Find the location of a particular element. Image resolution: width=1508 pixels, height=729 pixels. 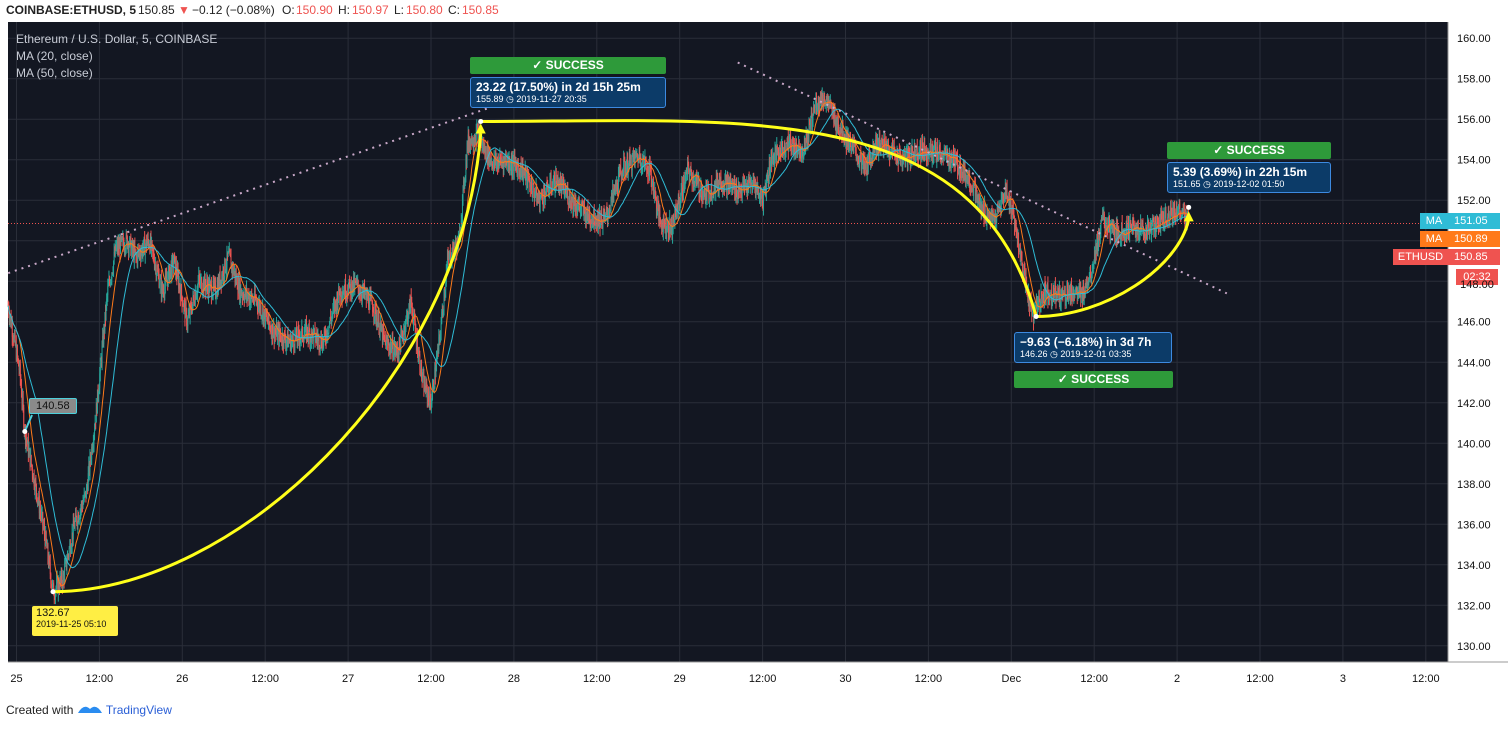

x-tick-label: 2 is located at coordinates (1177, 679).